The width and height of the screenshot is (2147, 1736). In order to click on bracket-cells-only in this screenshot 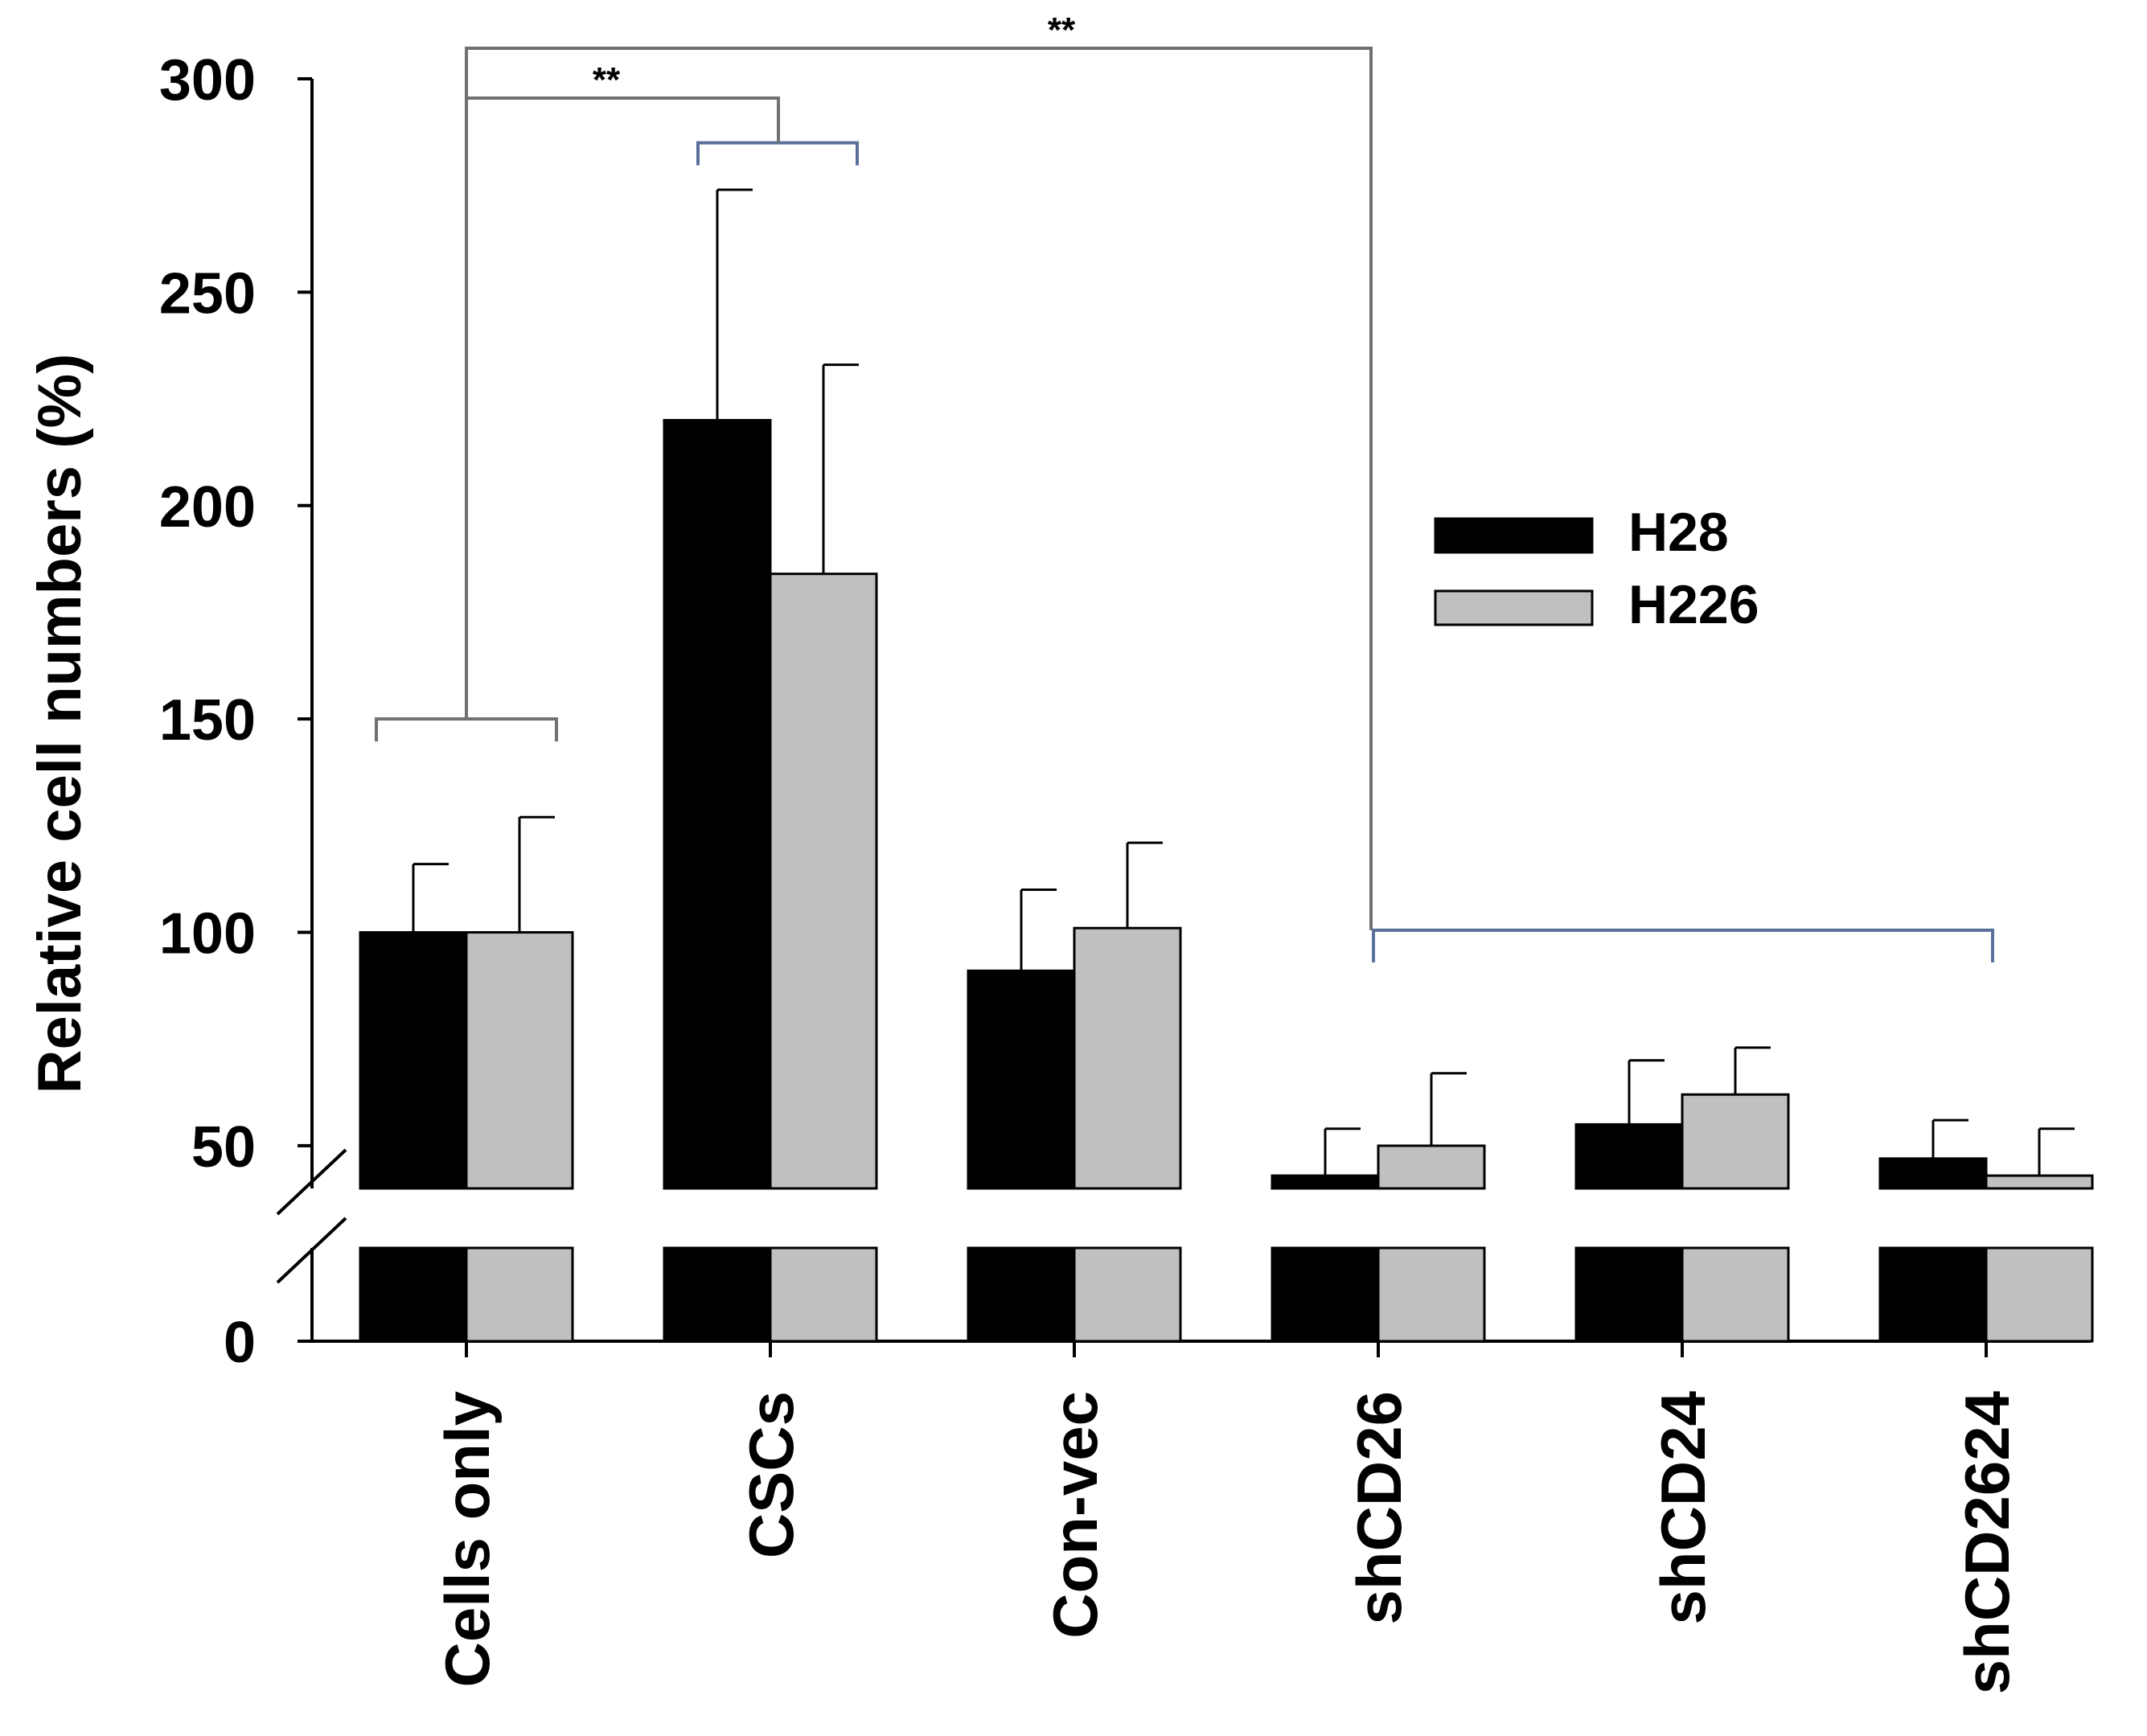, I will do `click(466, 729)`.